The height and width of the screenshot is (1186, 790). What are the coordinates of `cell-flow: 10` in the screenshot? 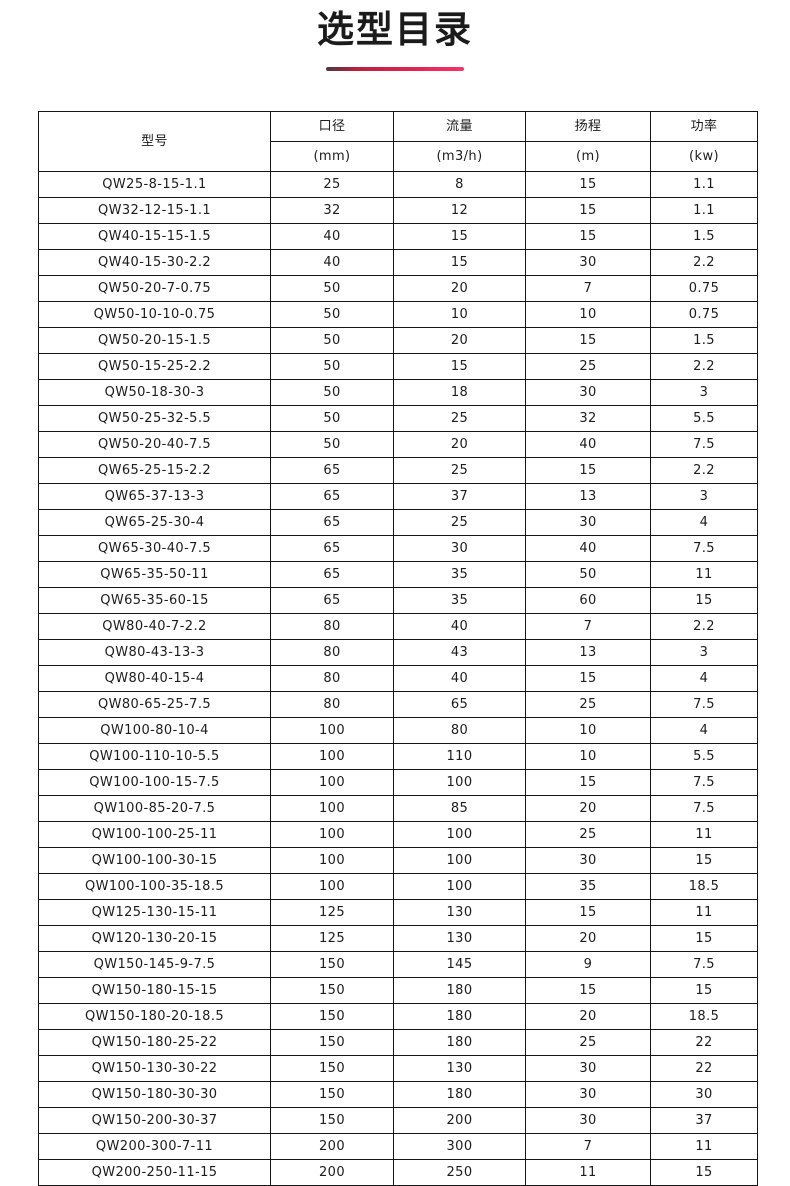 It's located at (459, 314).